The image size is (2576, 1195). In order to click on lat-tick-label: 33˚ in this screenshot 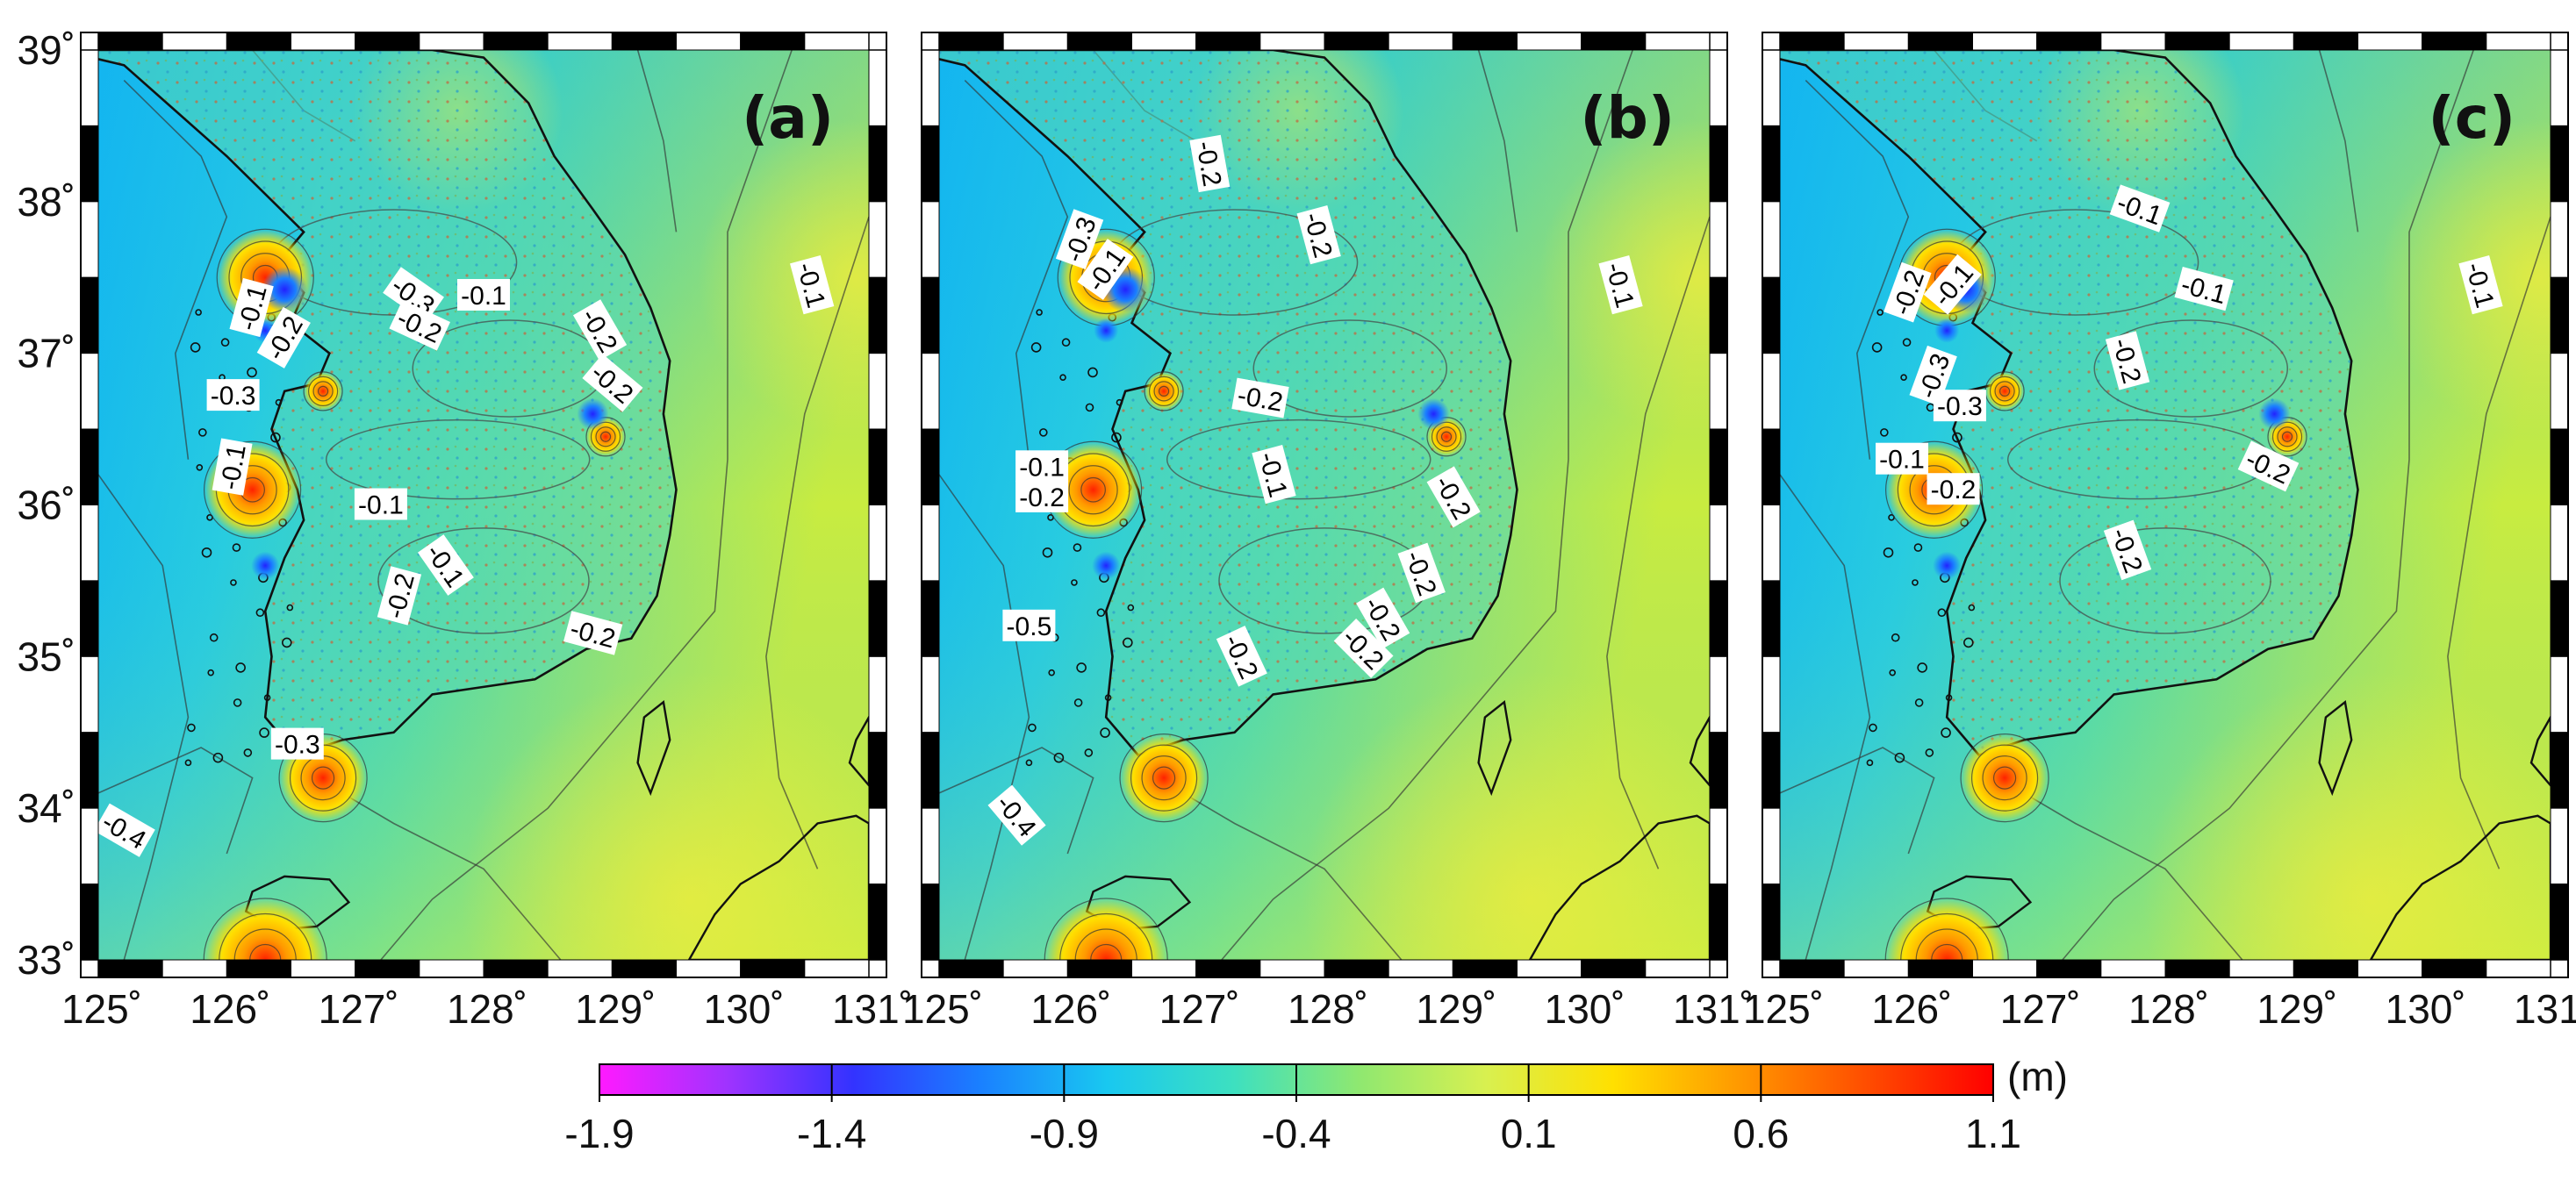, I will do `click(46, 960)`.